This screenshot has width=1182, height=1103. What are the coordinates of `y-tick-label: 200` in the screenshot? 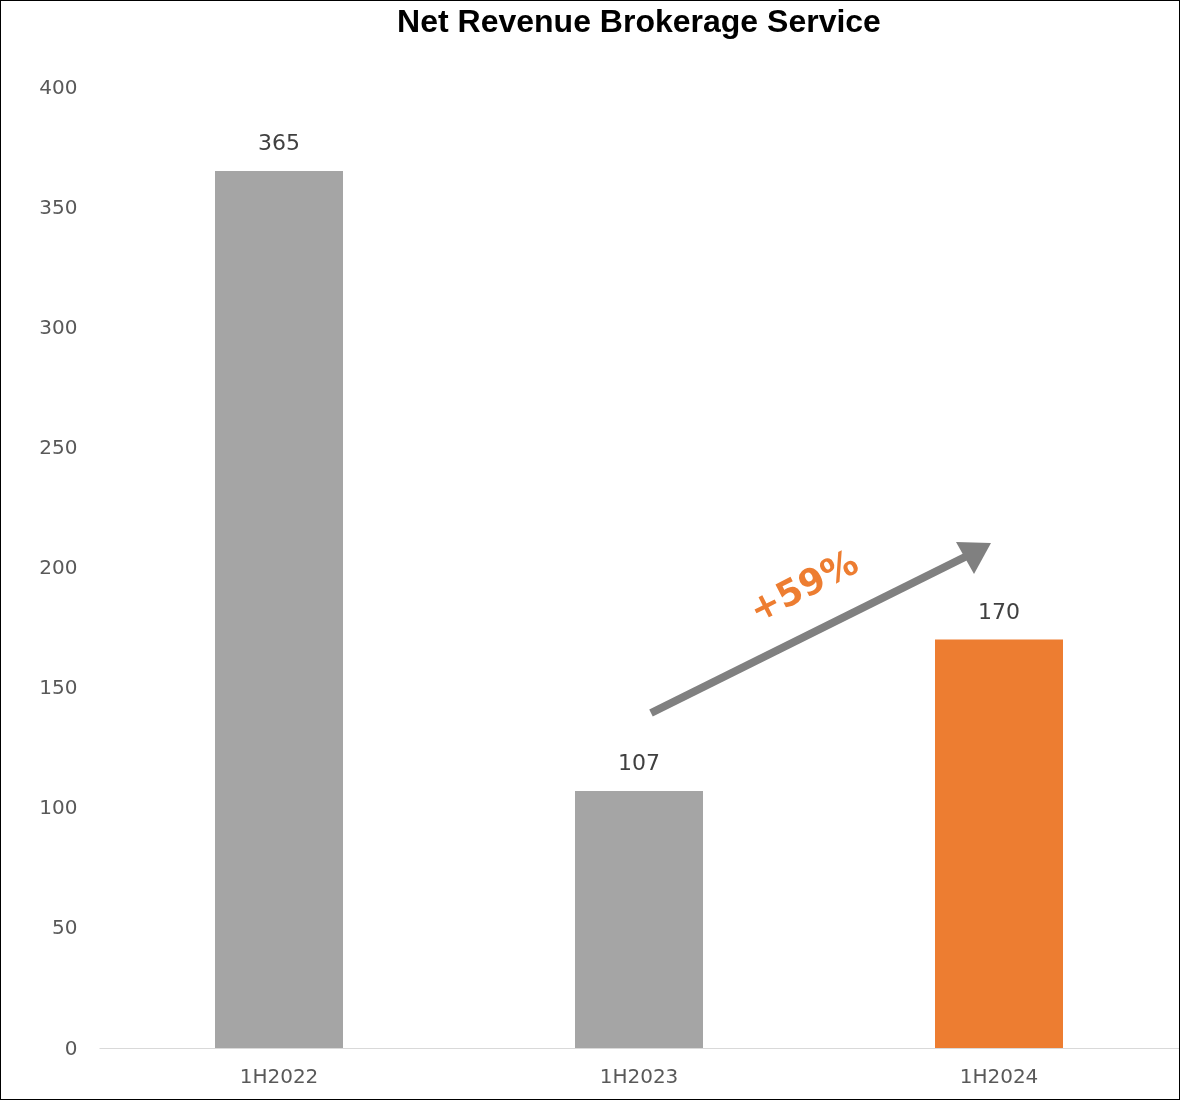 It's located at (58, 567).